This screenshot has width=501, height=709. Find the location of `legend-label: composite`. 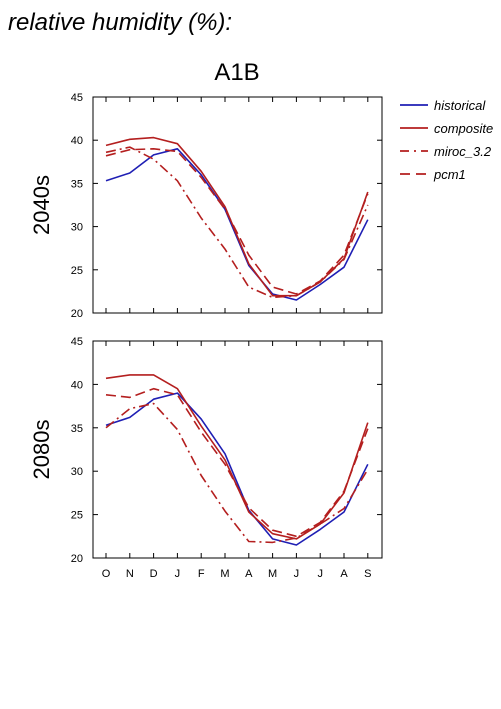

legend-label: composite is located at coordinates (463, 128).